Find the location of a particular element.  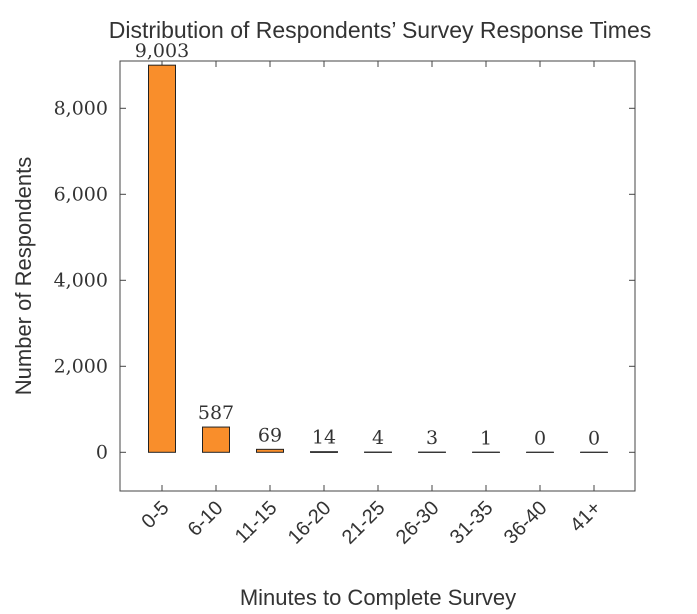

x-axis-title: Minutes to Complete Survey is located at coordinates (378, 597).